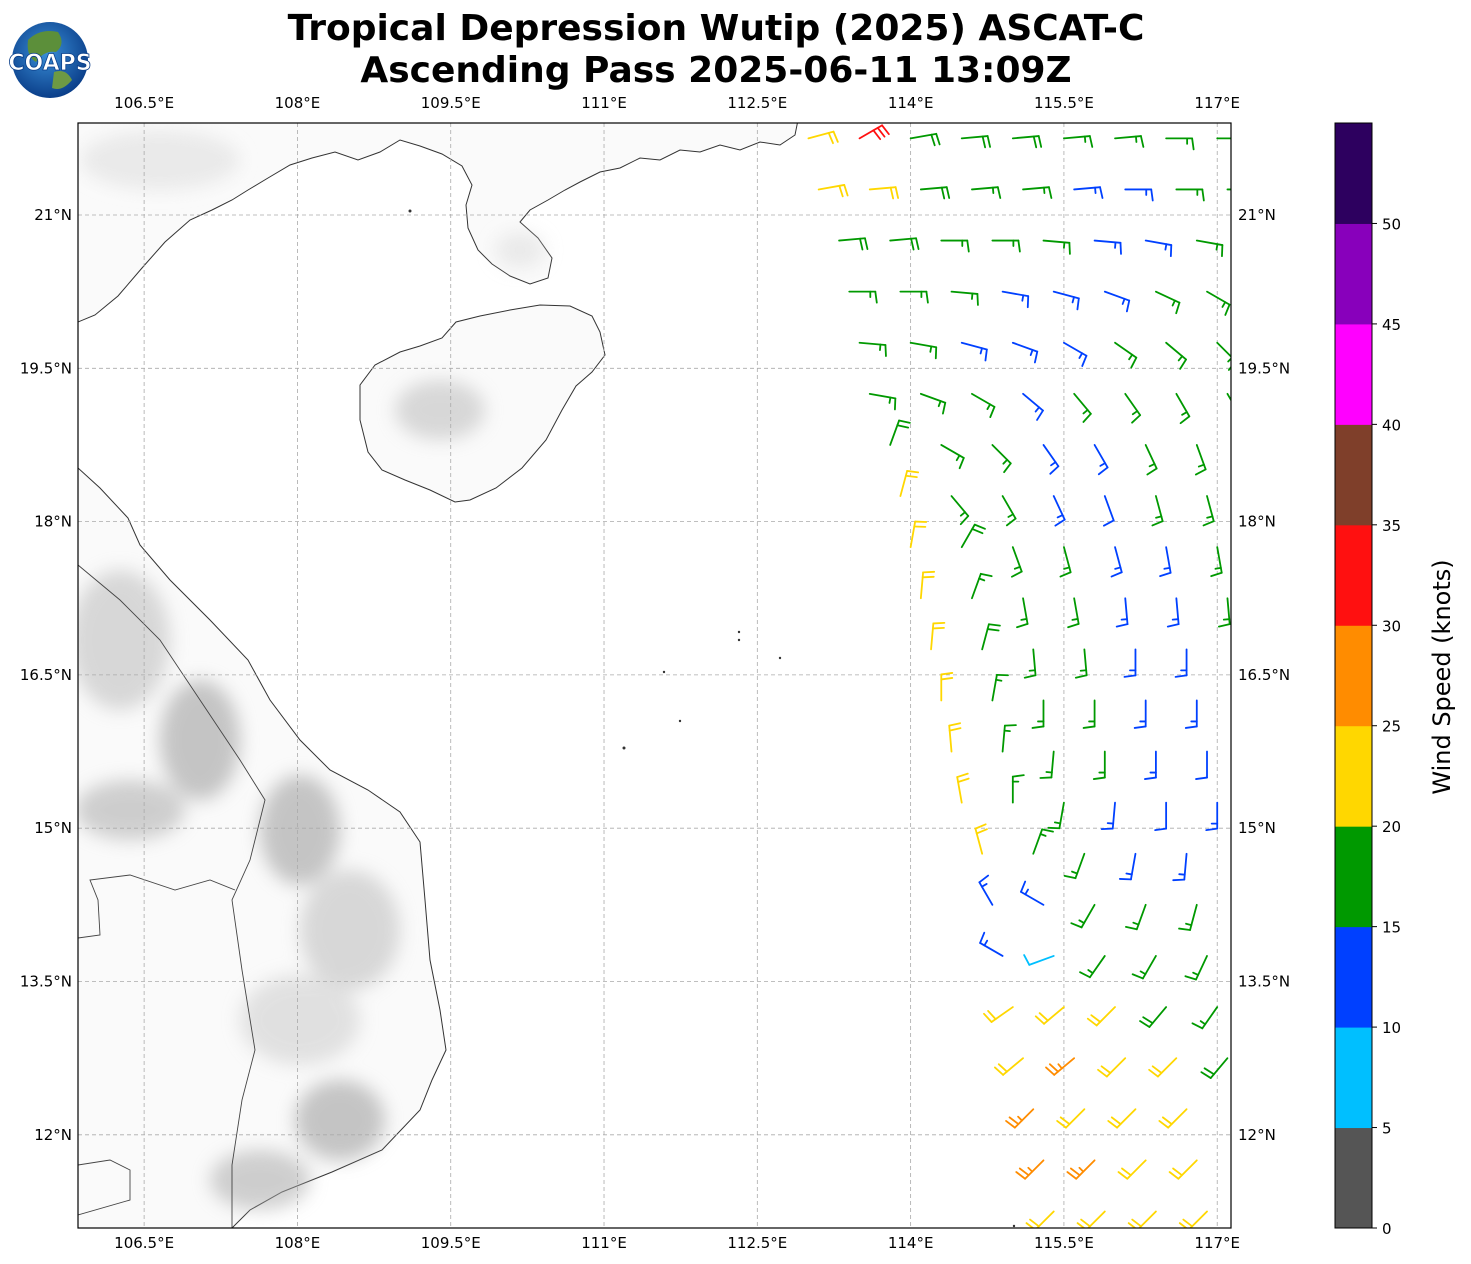 Image resolution: width=1471 pixels, height=1264 pixels. Describe the element at coordinates (53, 1135) in the screenshot. I see `lat-tick-label-left: 12°N` at that location.